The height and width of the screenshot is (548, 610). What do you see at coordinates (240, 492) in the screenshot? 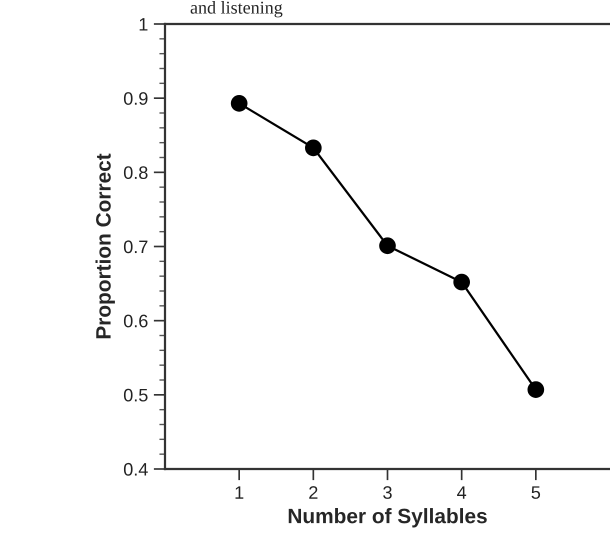
I see `x-tick-label: 1` at bounding box center [240, 492].